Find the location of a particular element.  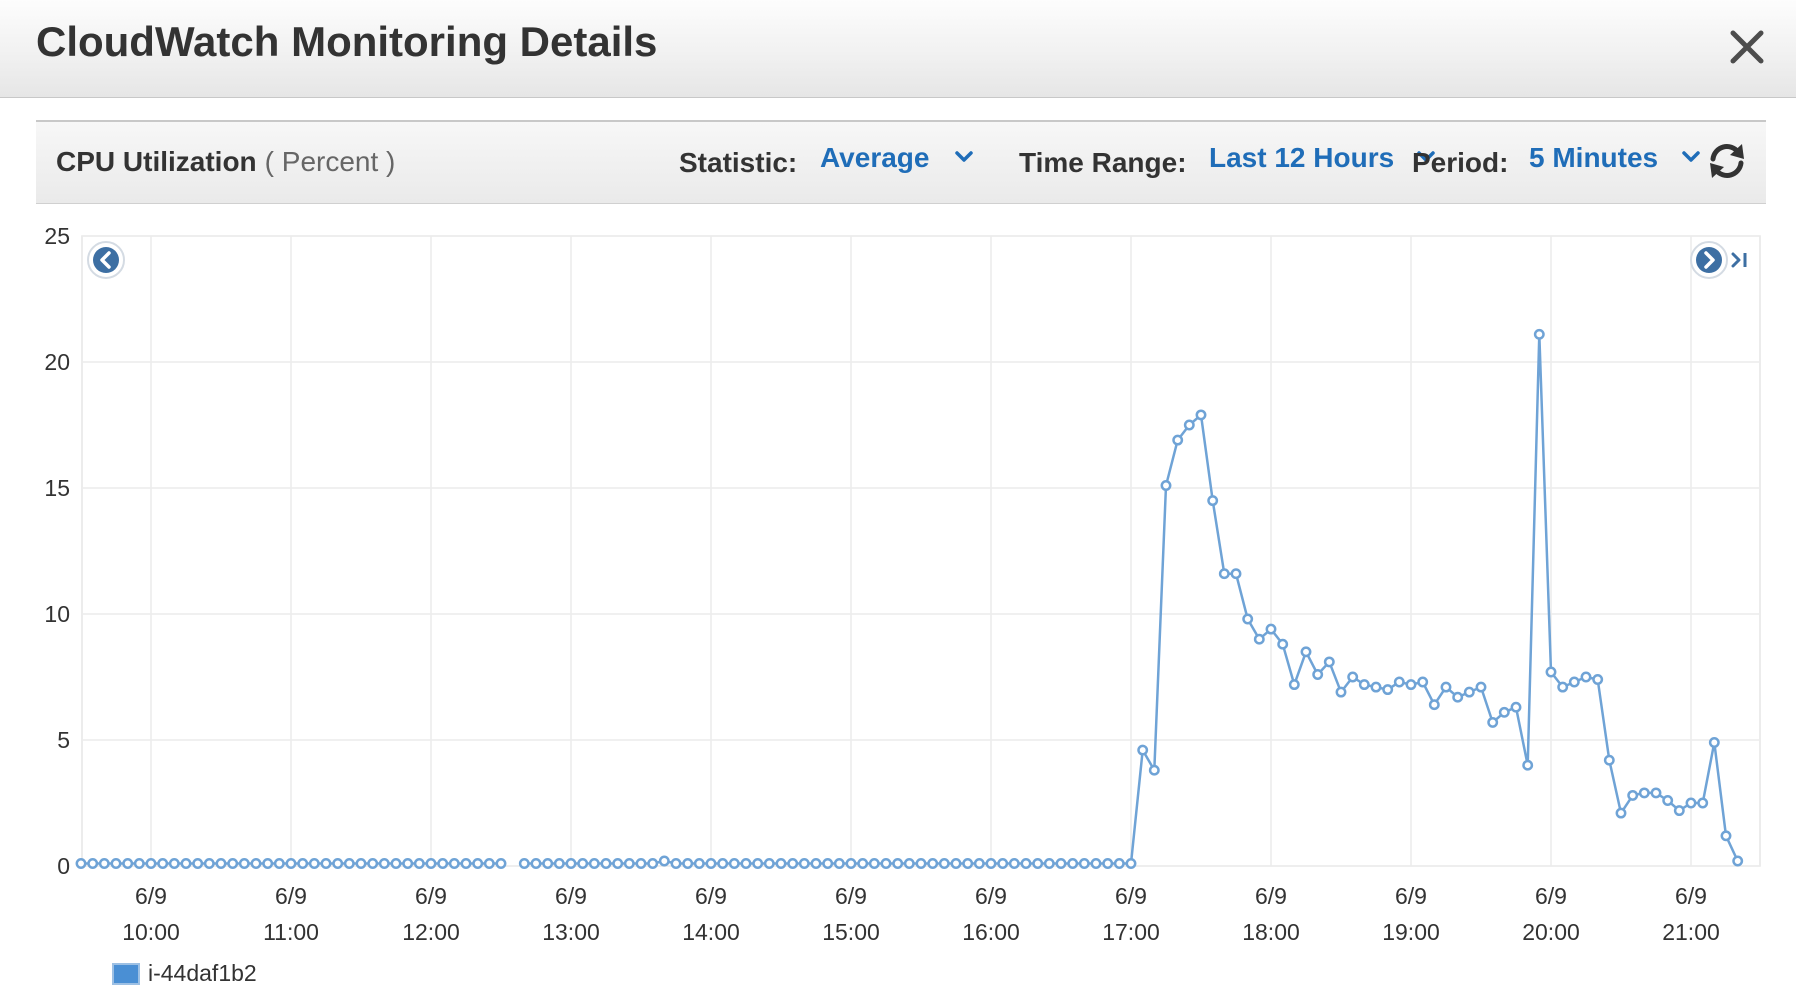

refresh-icon is located at coordinates (1727, 161).